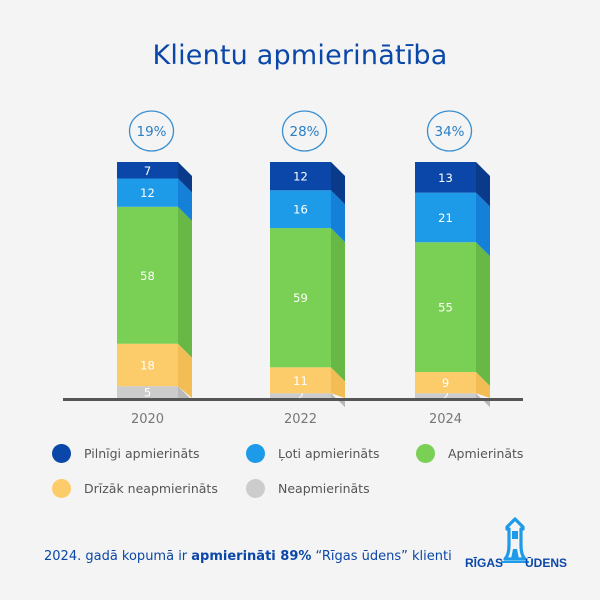 The width and height of the screenshot is (600, 600). I want to click on bar-side-loti-2020, so click(185, 199).